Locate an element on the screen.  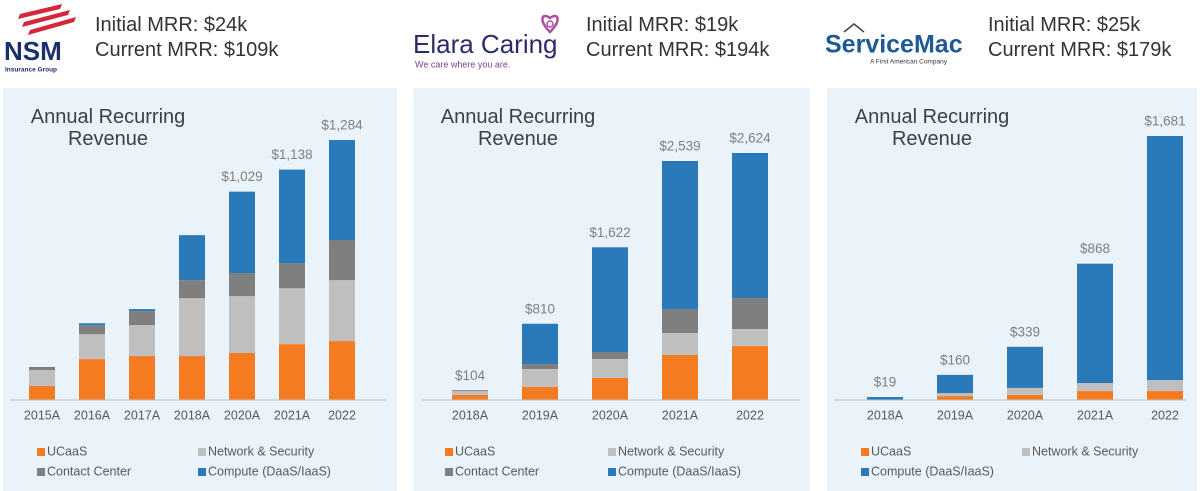
total-label: $1,029 is located at coordinates (241, 176).